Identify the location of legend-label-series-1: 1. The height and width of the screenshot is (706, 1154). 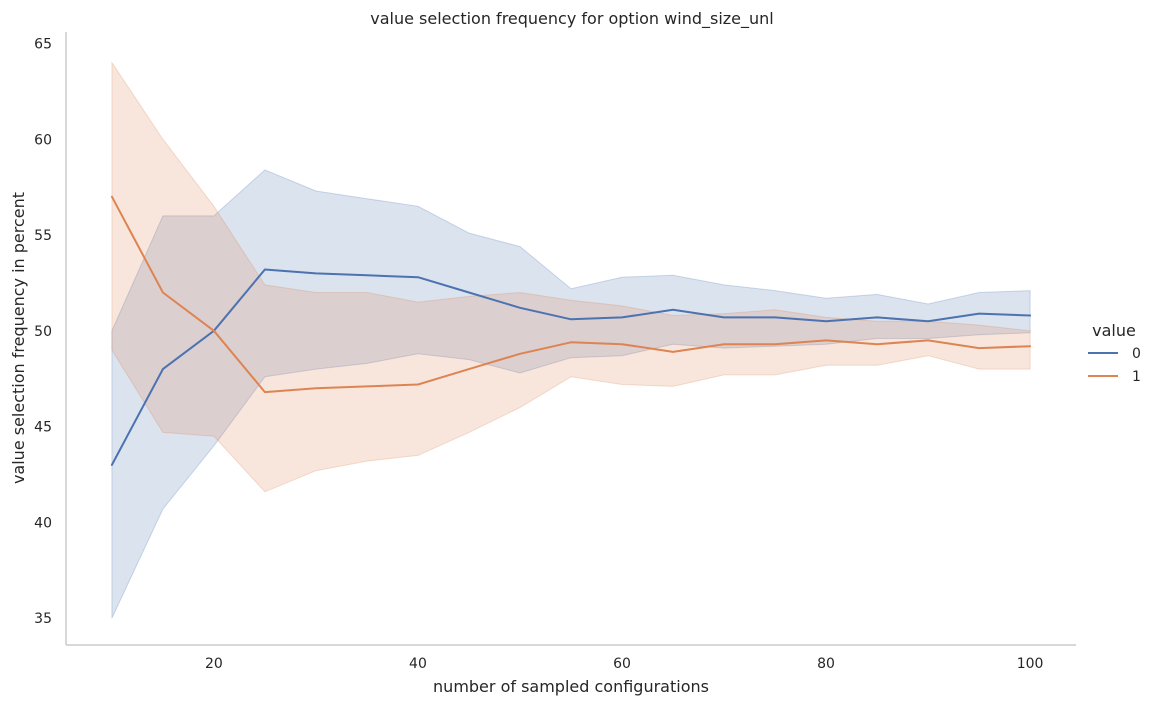
(1136, 377).